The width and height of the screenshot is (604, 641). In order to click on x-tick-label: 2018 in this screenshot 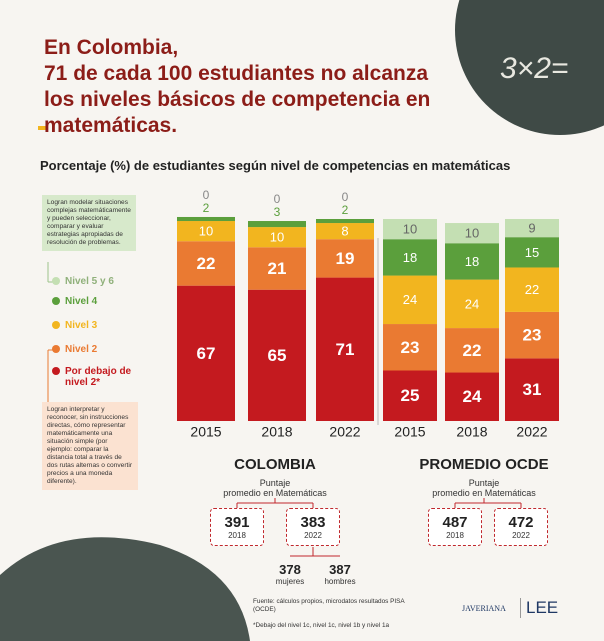, I will do `click(276, 432)`.